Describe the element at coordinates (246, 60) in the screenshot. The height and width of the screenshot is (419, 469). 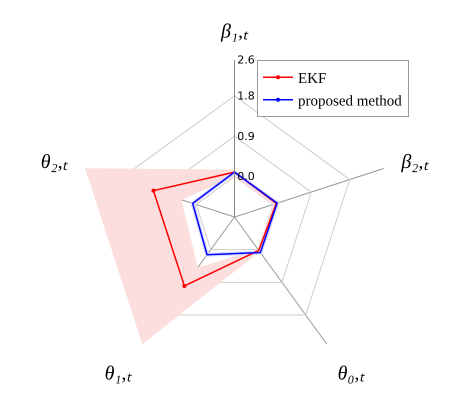
I see `y-tick-label: 2.6` at that location.